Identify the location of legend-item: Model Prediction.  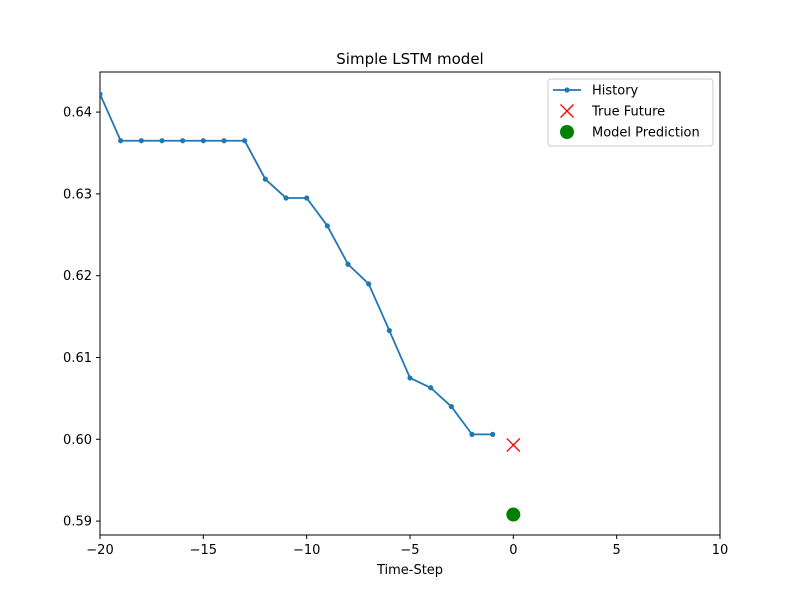
(630, 133).